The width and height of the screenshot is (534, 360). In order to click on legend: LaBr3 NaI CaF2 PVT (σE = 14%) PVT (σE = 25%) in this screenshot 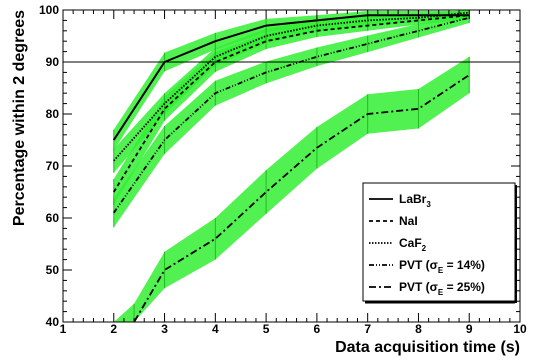, I will do `click(439, 243)`.